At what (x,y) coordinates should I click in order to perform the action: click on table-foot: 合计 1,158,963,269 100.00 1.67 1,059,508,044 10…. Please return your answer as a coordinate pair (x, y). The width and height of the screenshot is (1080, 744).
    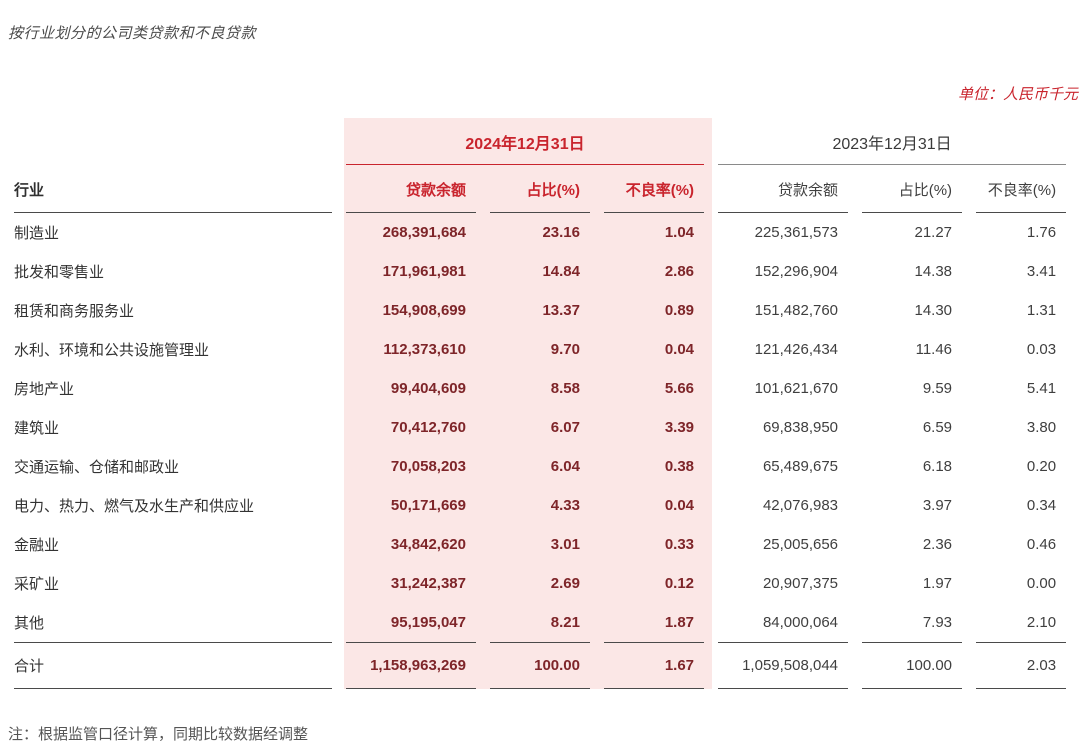
    Looking at the image, I should click on (540, 665).